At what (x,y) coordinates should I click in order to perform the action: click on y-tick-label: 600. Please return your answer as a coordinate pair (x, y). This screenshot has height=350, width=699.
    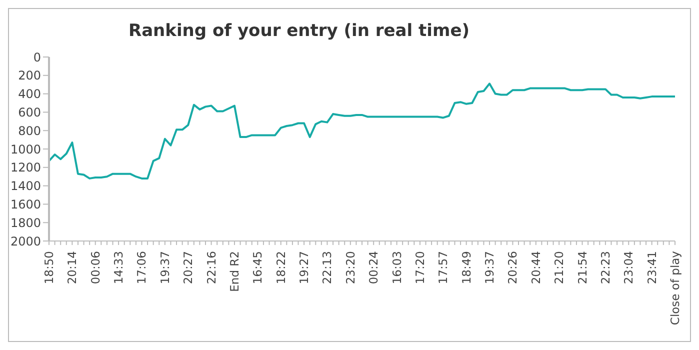
    Looking at the image, I should click on (29, 112).